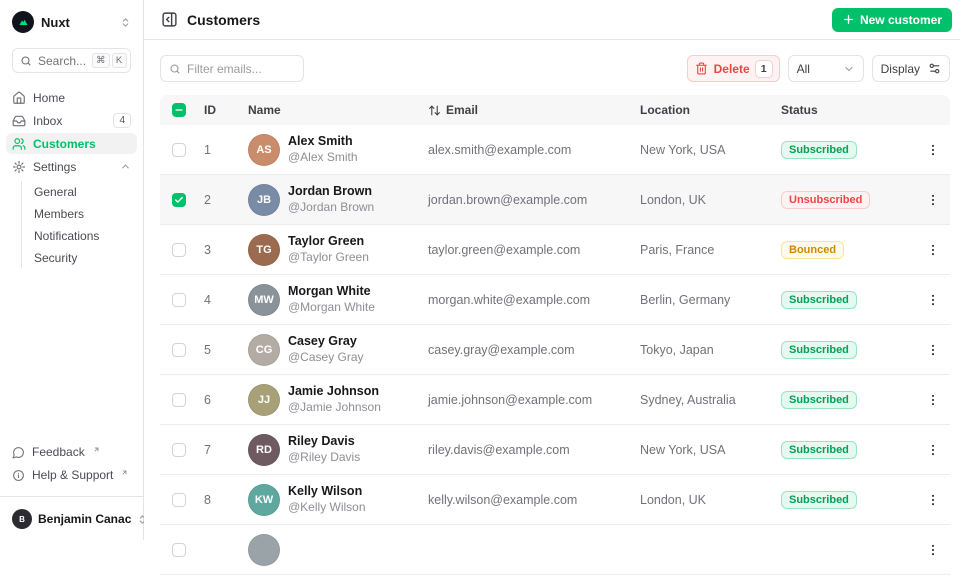 The image size is (960, 575). Describe the element at coordinates (109, 60) in the screenshot. I see `search-kbd-shortcut: ⌘ K` at that location.